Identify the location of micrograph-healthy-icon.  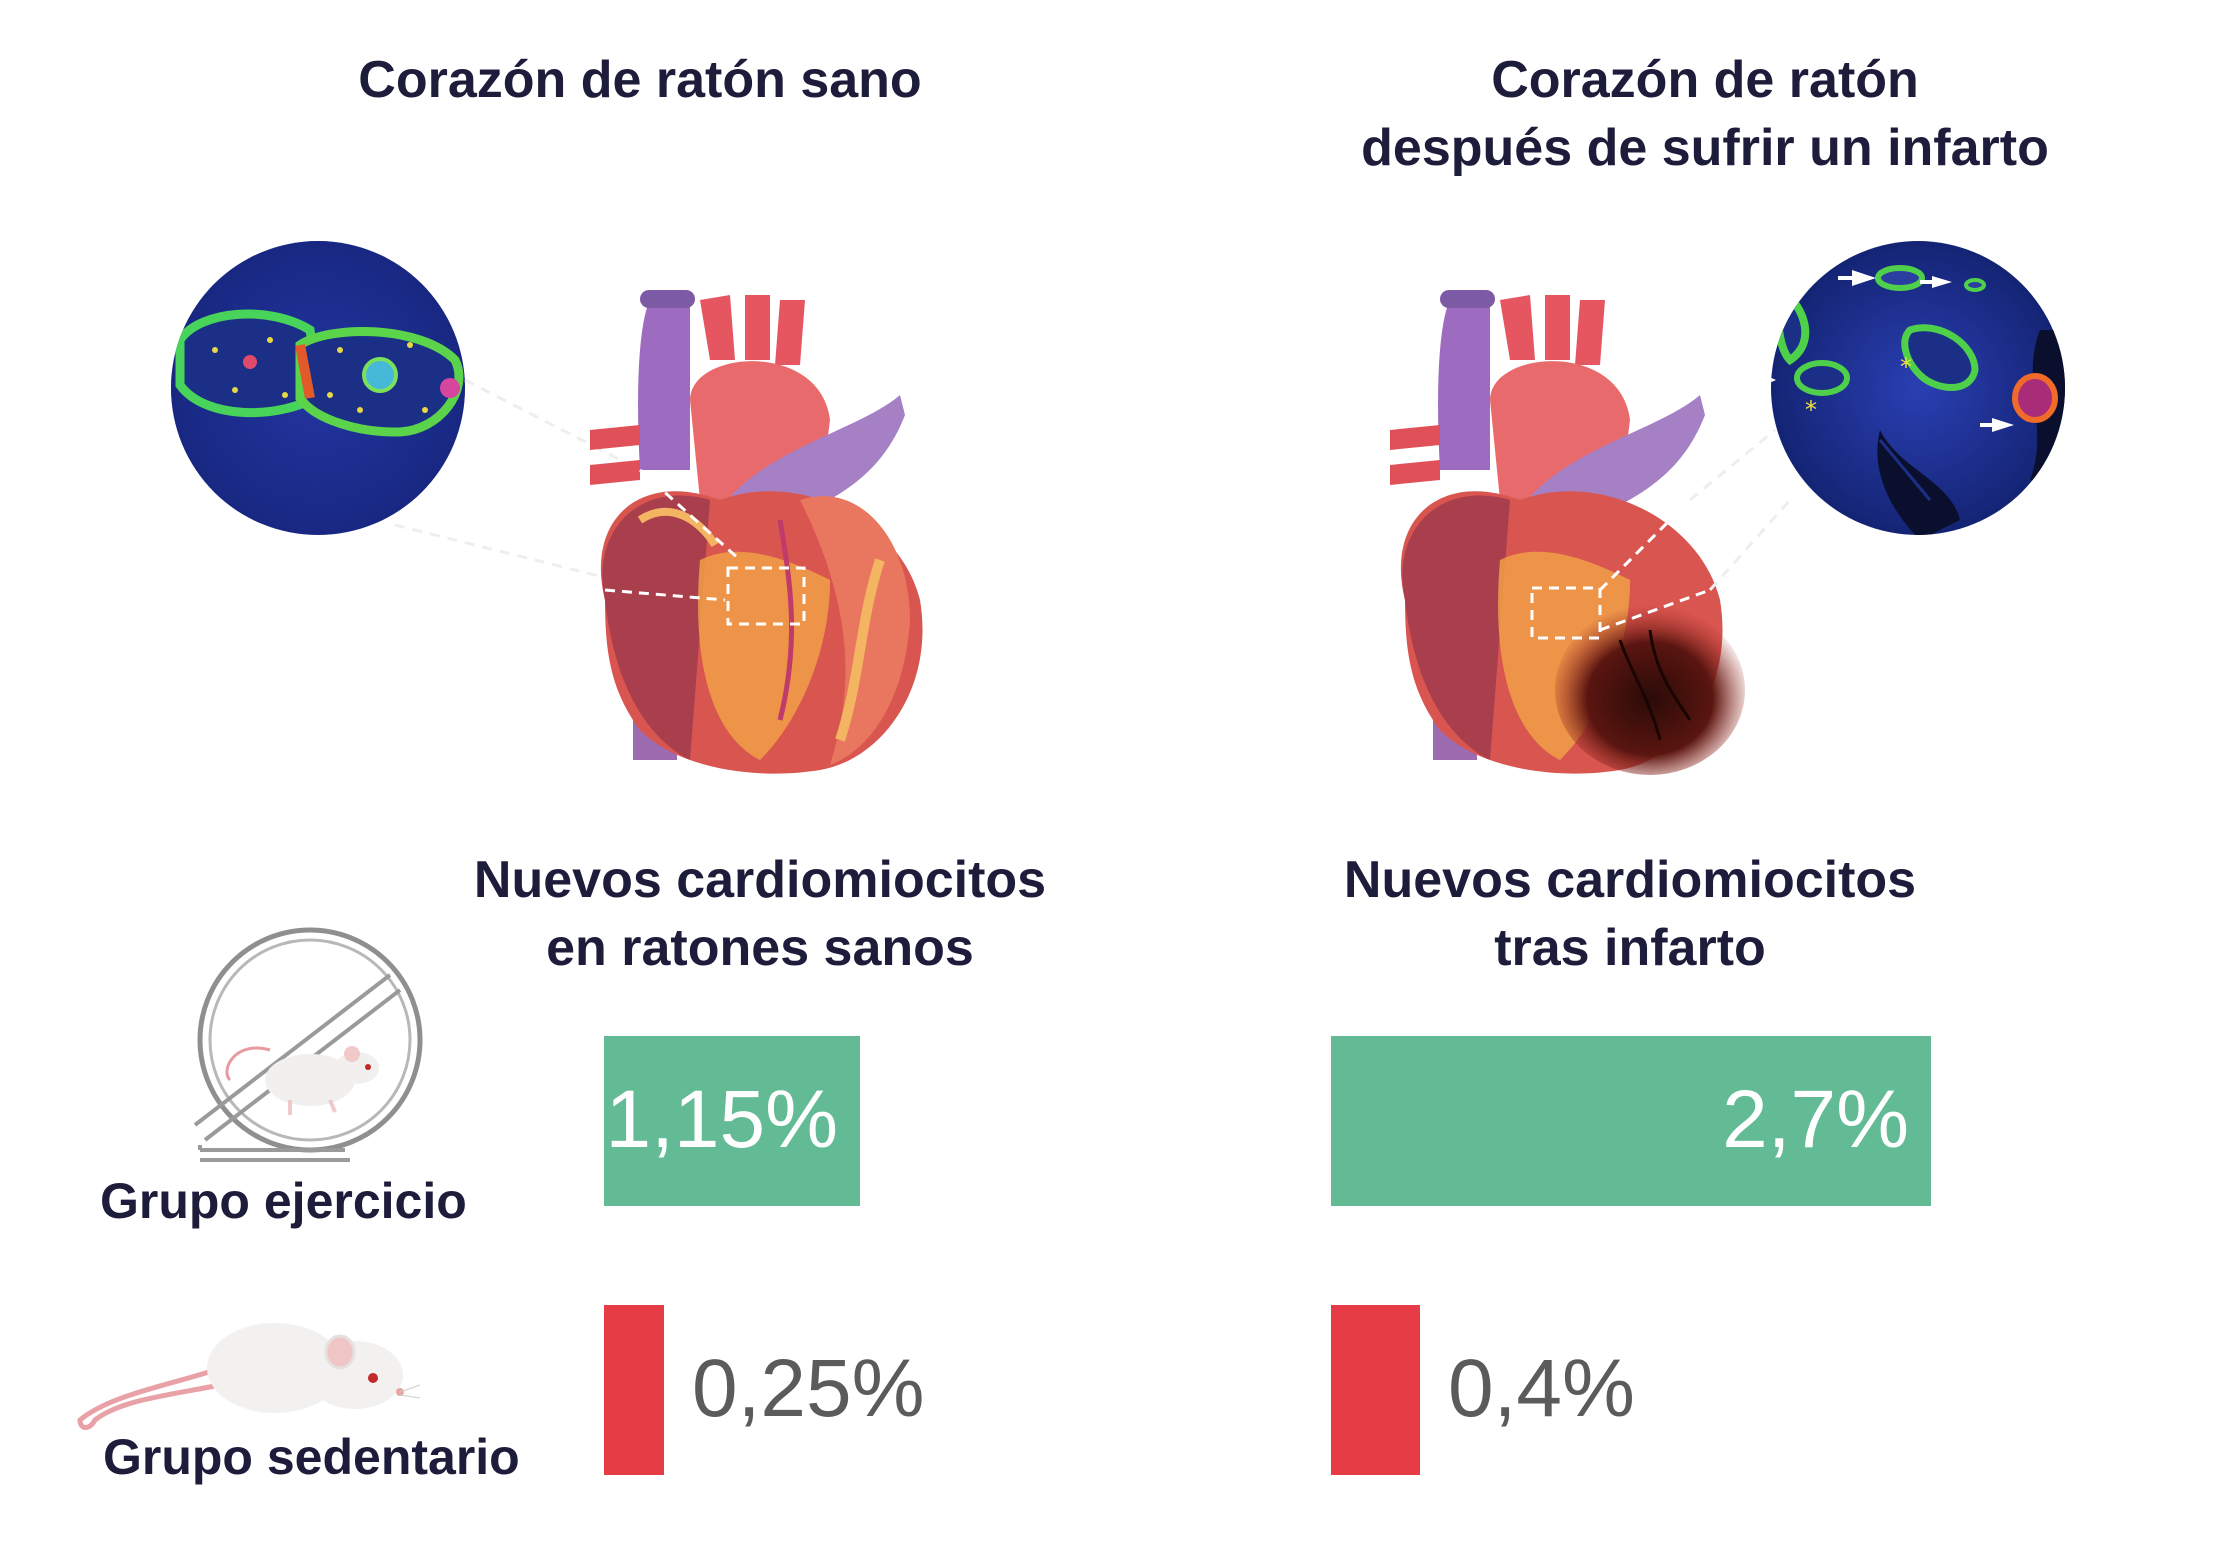
(318, 388).